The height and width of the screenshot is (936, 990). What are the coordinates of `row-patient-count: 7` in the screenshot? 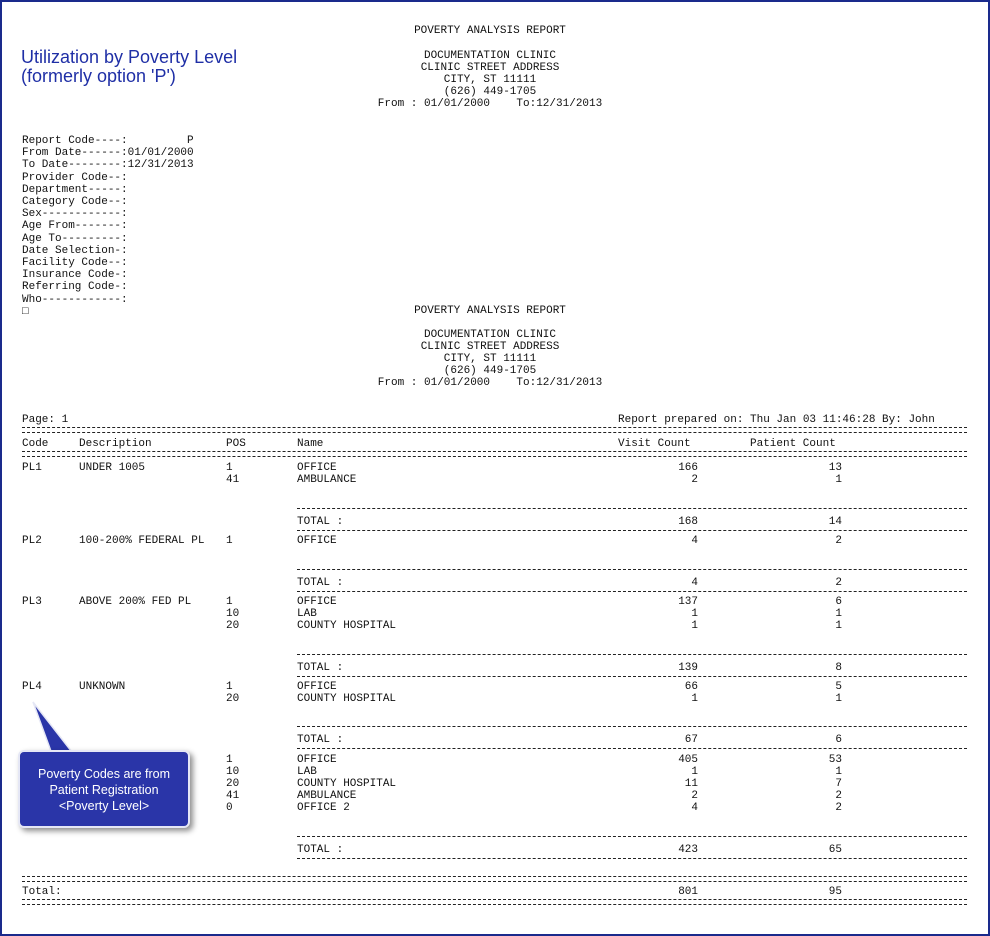 It's located at (838, 784).